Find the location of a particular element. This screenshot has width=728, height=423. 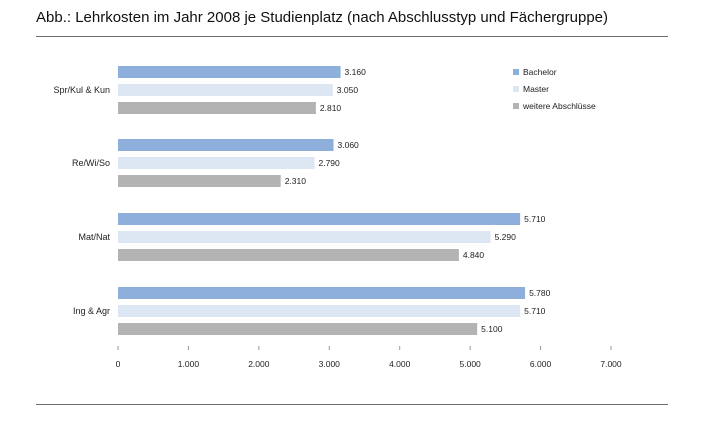

legend-label: weitere Abschlüsse is located at coordinates (559, 106).